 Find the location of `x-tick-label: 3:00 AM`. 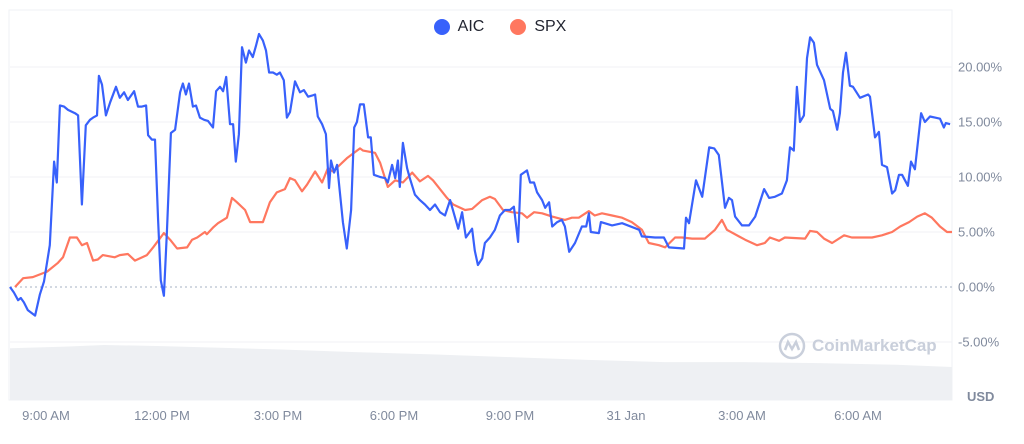

x-tick-label: 3:00 AM is located at coordinates (742, 415).